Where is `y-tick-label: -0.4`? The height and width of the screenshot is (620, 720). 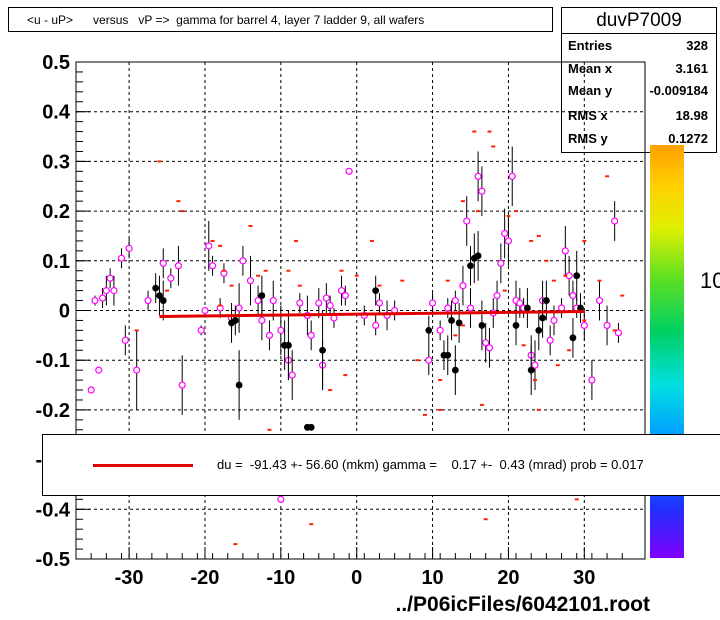
y-tick-label: -0.4 is located at coordinates (53, 510).